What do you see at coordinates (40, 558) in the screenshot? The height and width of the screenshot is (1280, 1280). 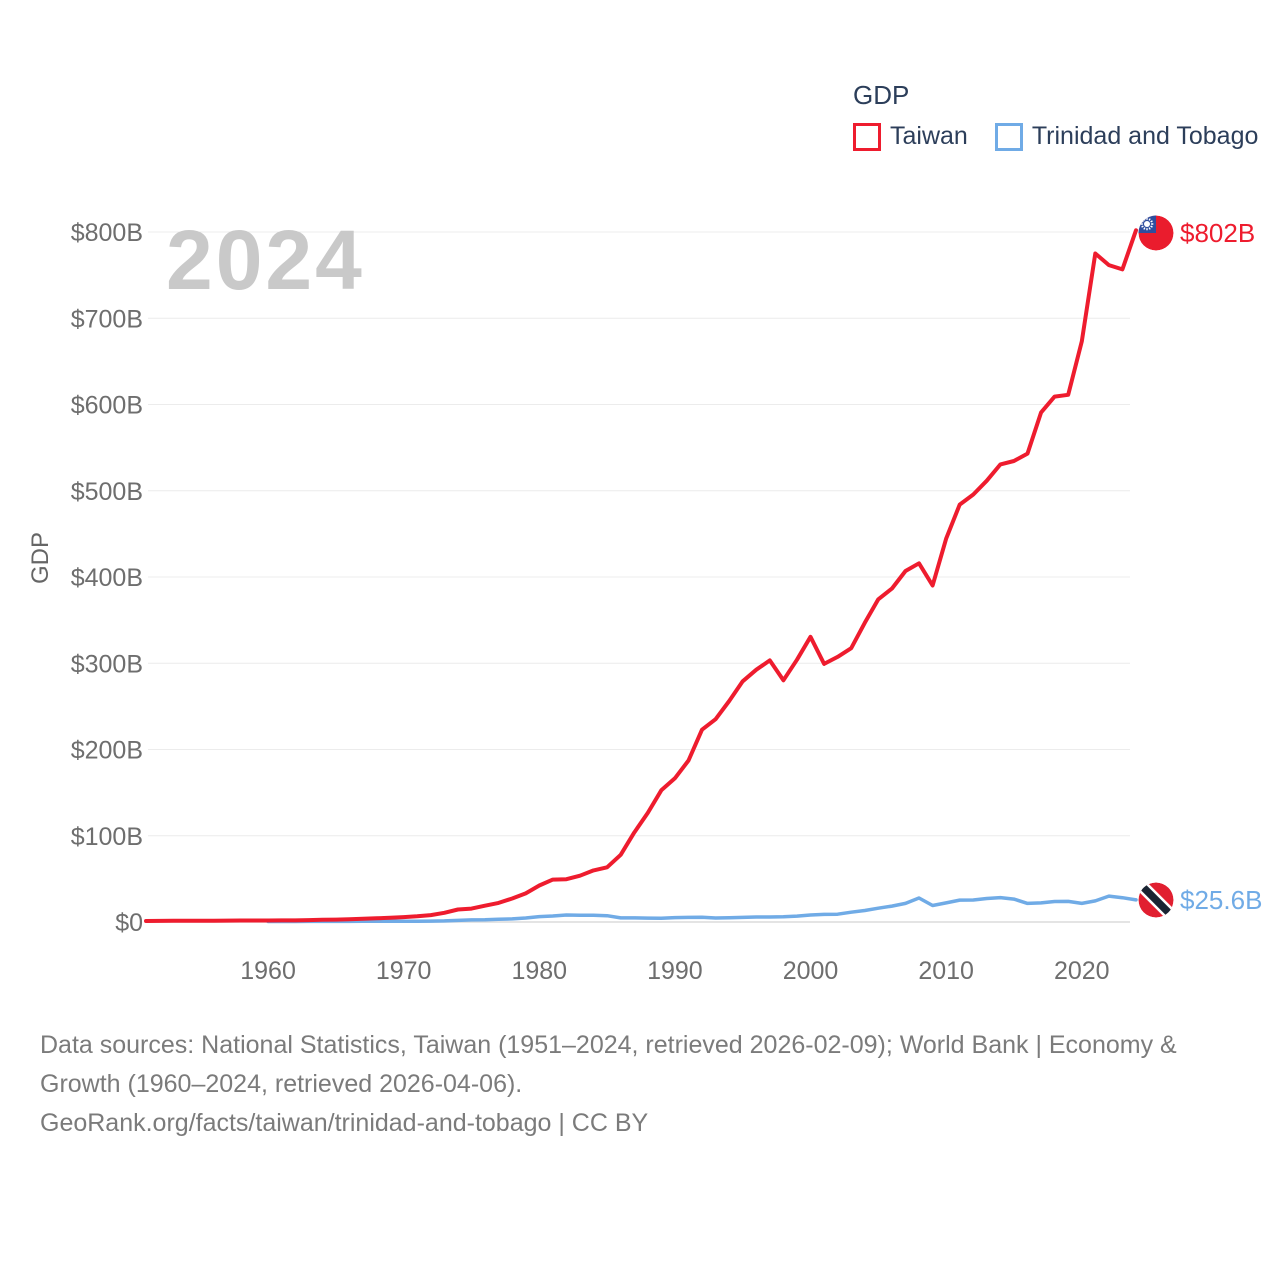 I see `y-axis-title: GDP` at bounding box center [40, 558].